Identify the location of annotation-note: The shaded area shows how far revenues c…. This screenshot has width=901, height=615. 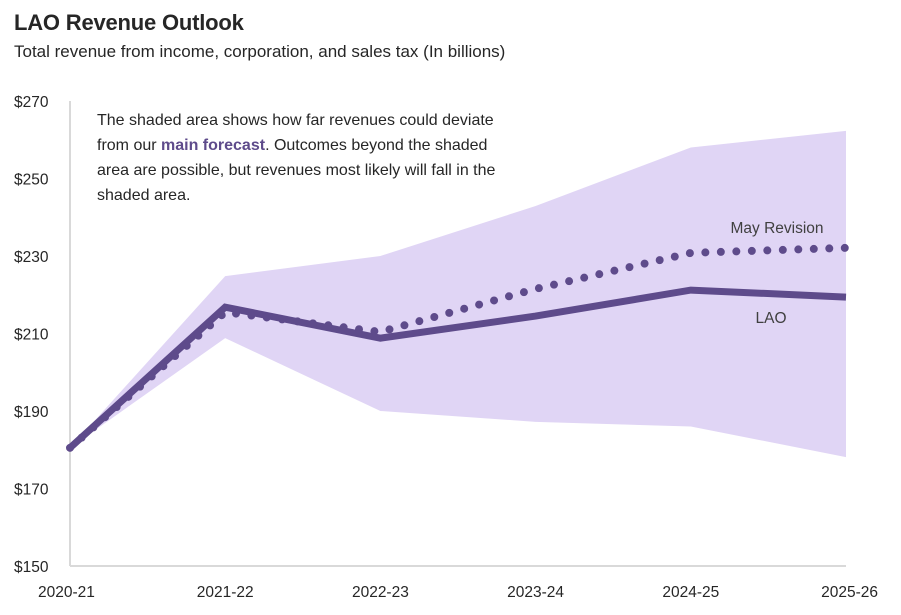
(307, 158).